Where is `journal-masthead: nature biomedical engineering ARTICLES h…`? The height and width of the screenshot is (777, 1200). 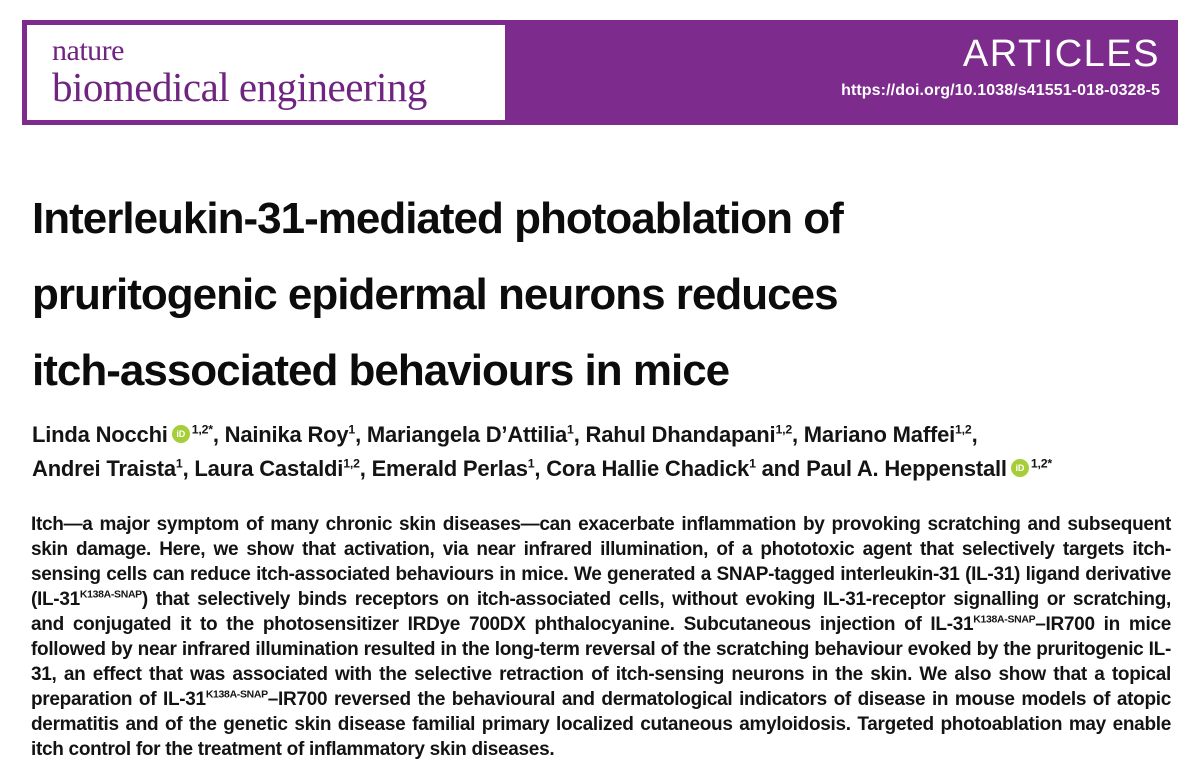 journal-masthead: nature biomedical engineering ARTICLES h… is located at coordinates (600, 72).